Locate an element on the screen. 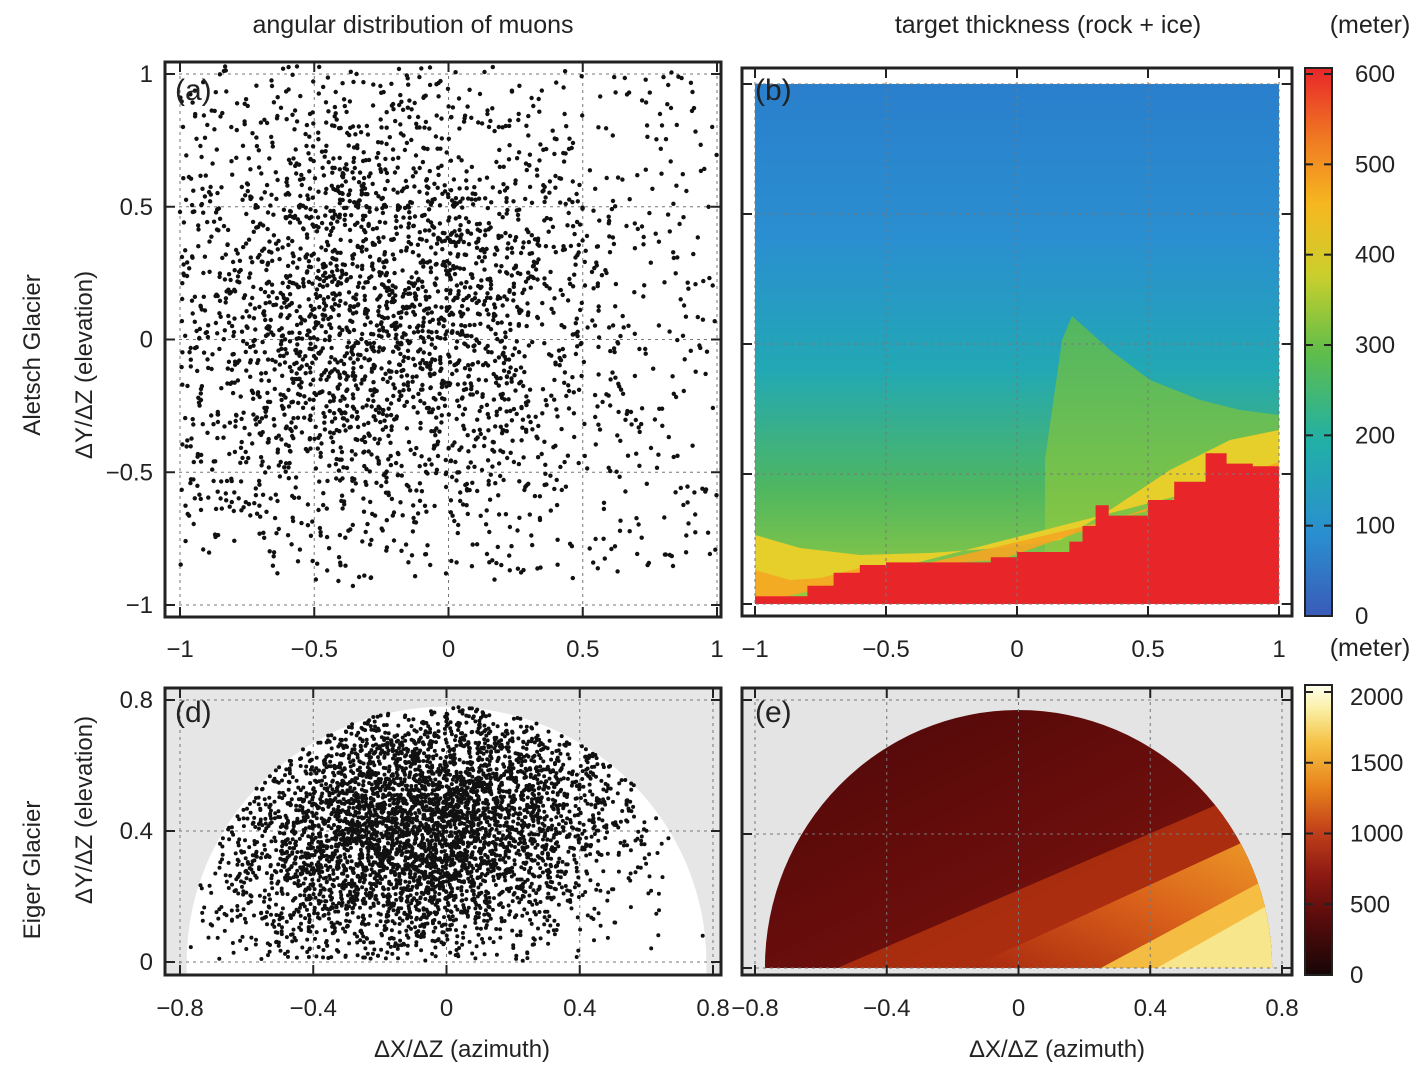  x-tick-label: 1 is located at coordinates (716, 649).